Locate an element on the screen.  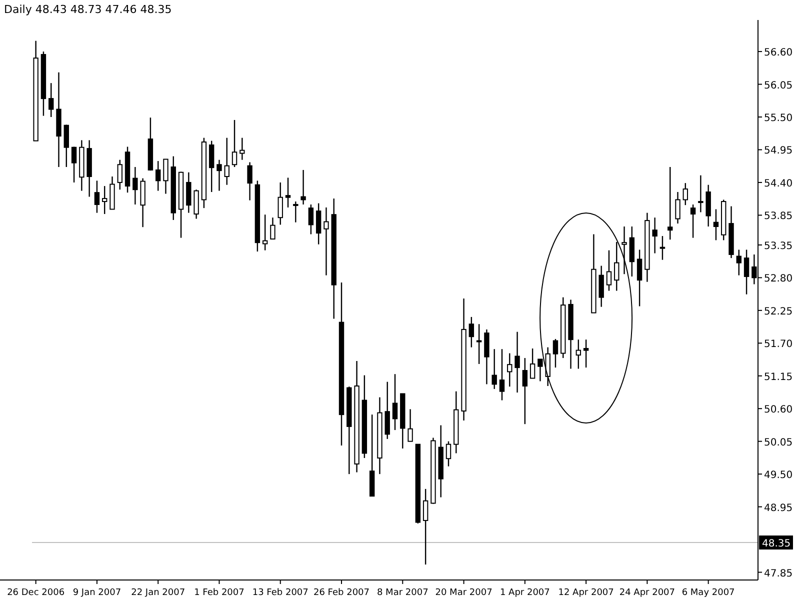
ref-line-label: 48.35 is located at coordinates (776, 544).